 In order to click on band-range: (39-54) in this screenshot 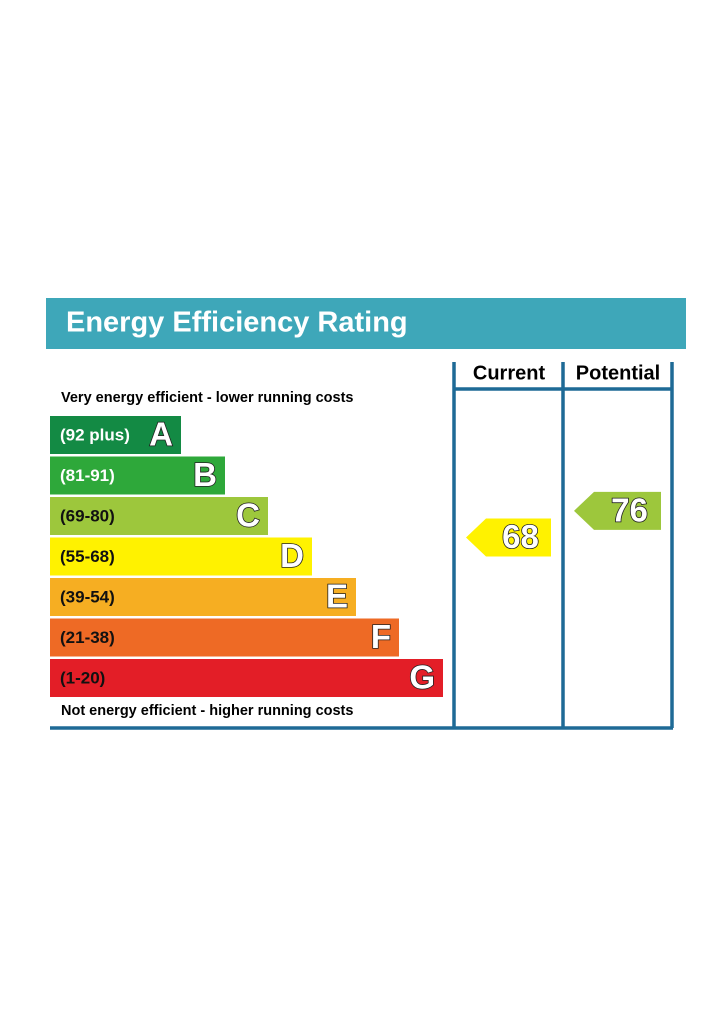, I will do `click(87, 596)`.